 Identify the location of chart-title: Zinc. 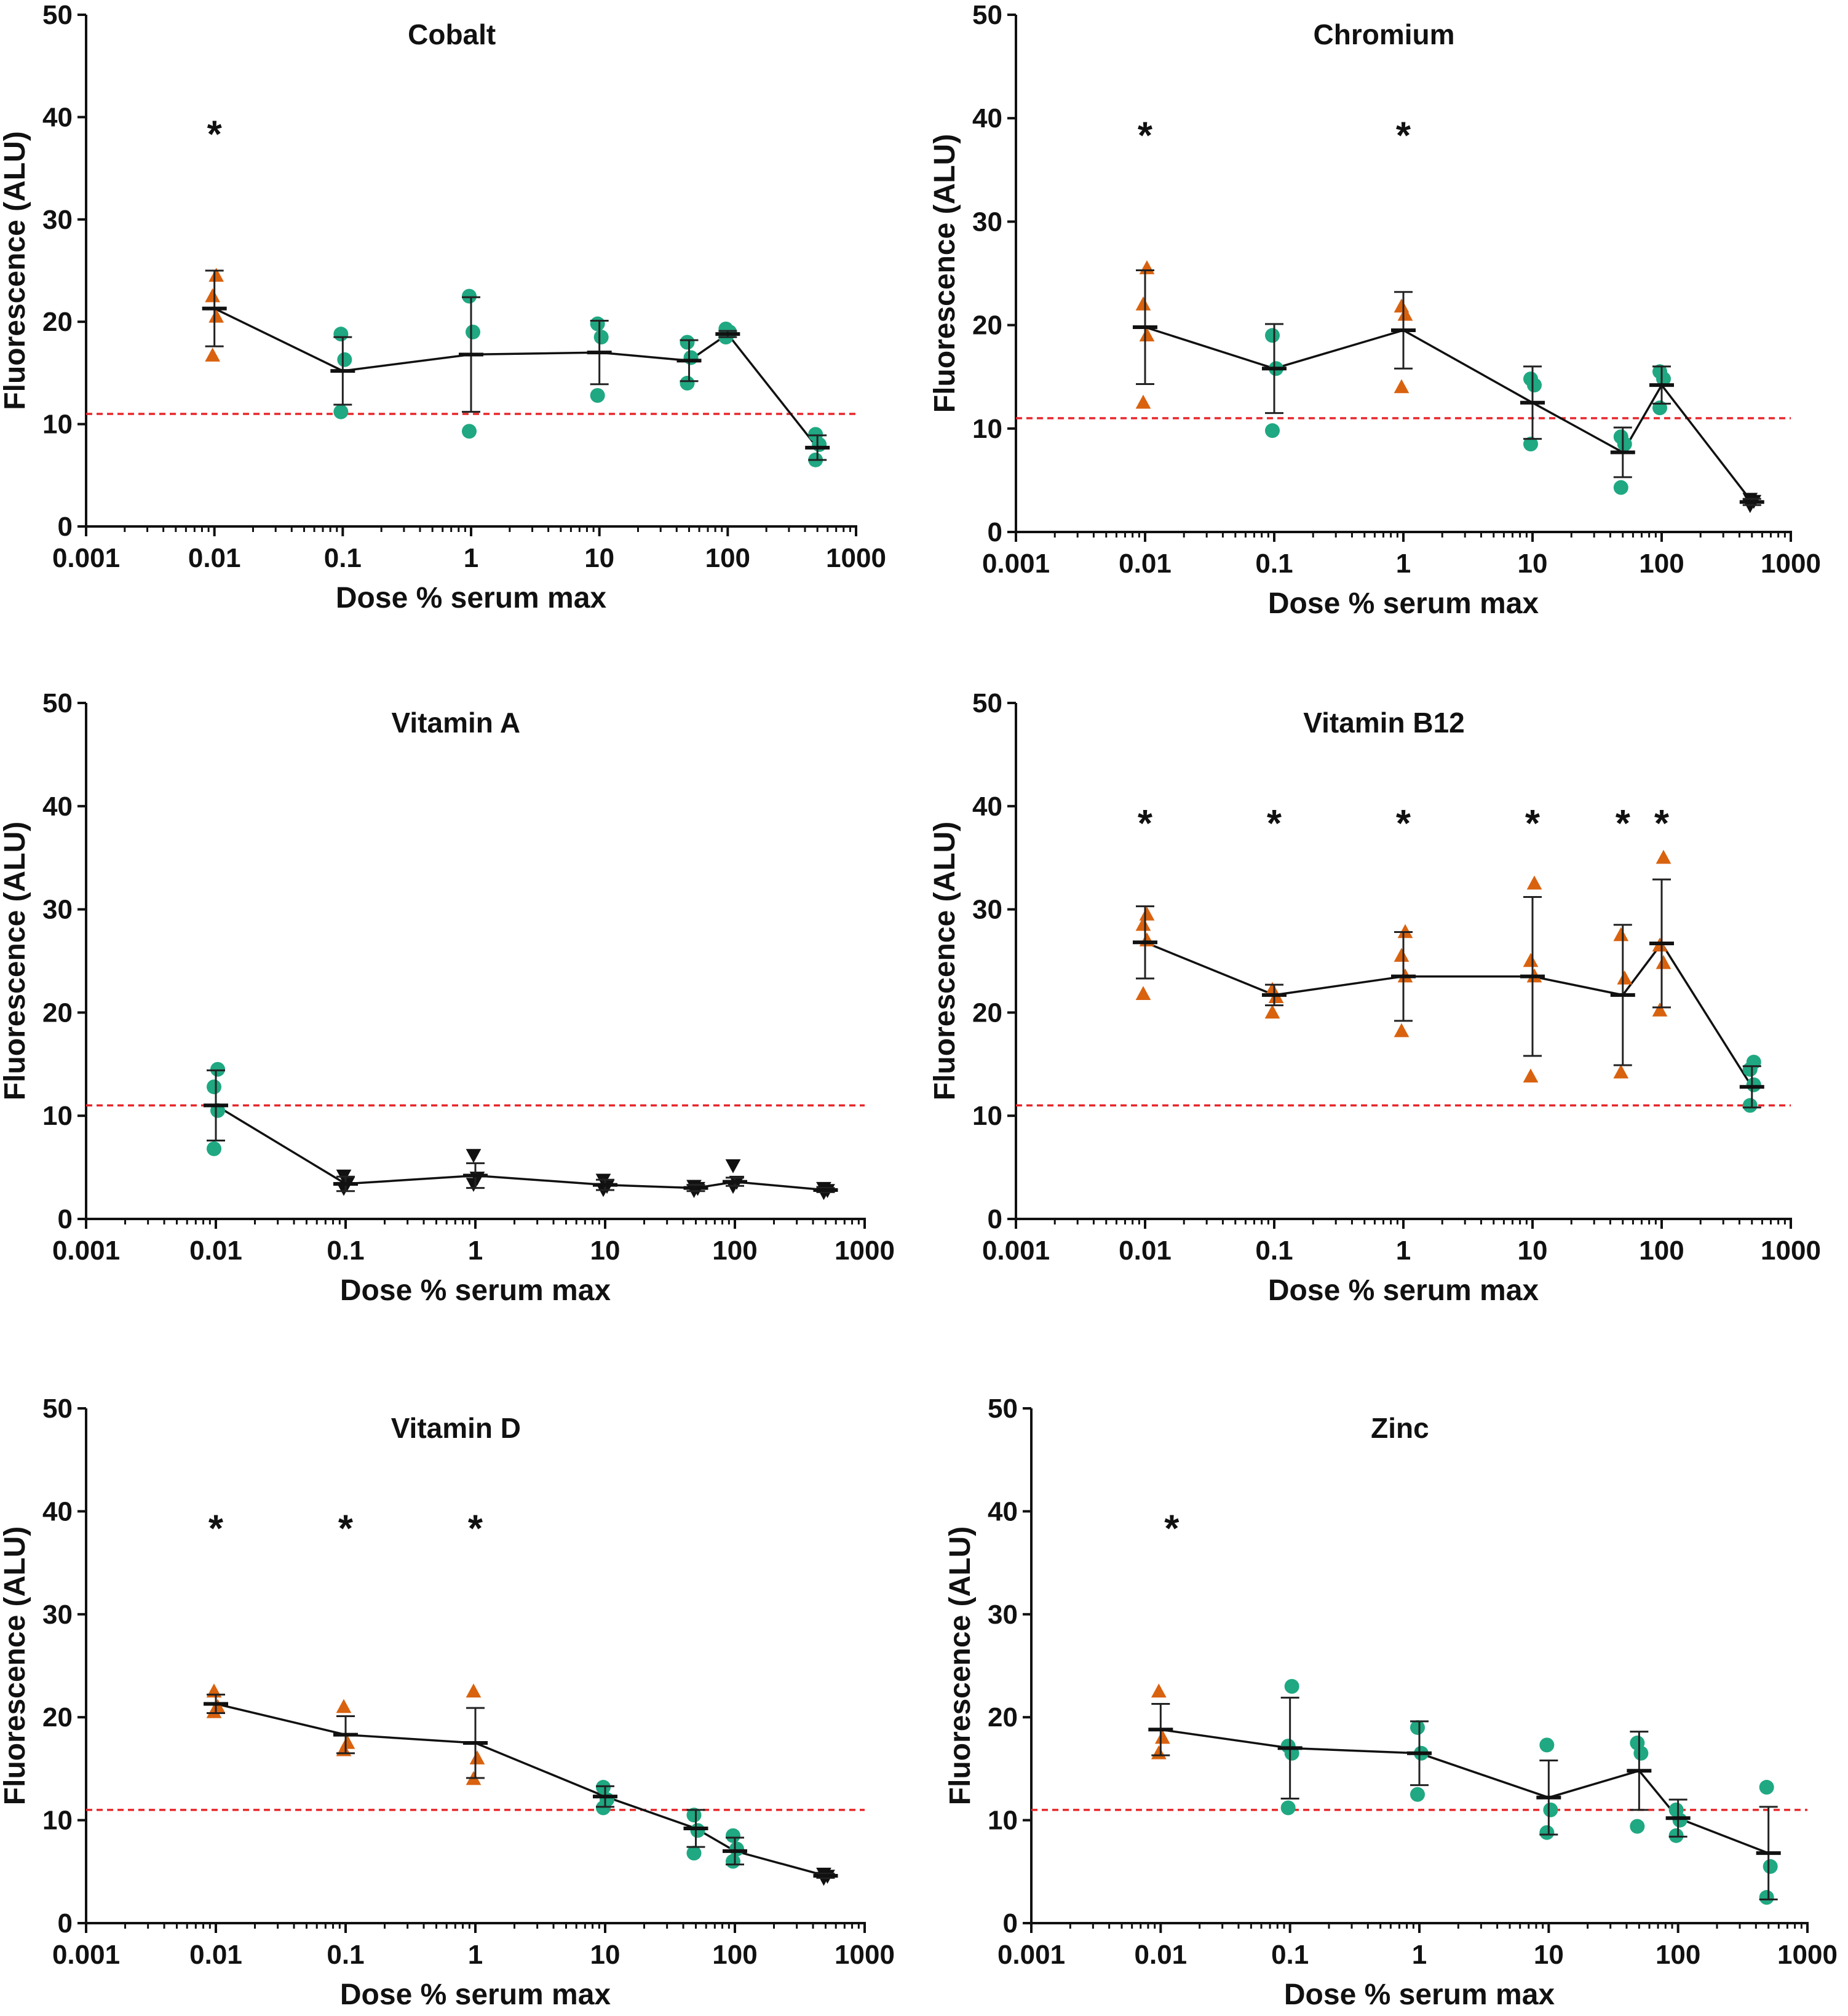
(1400, 1428).